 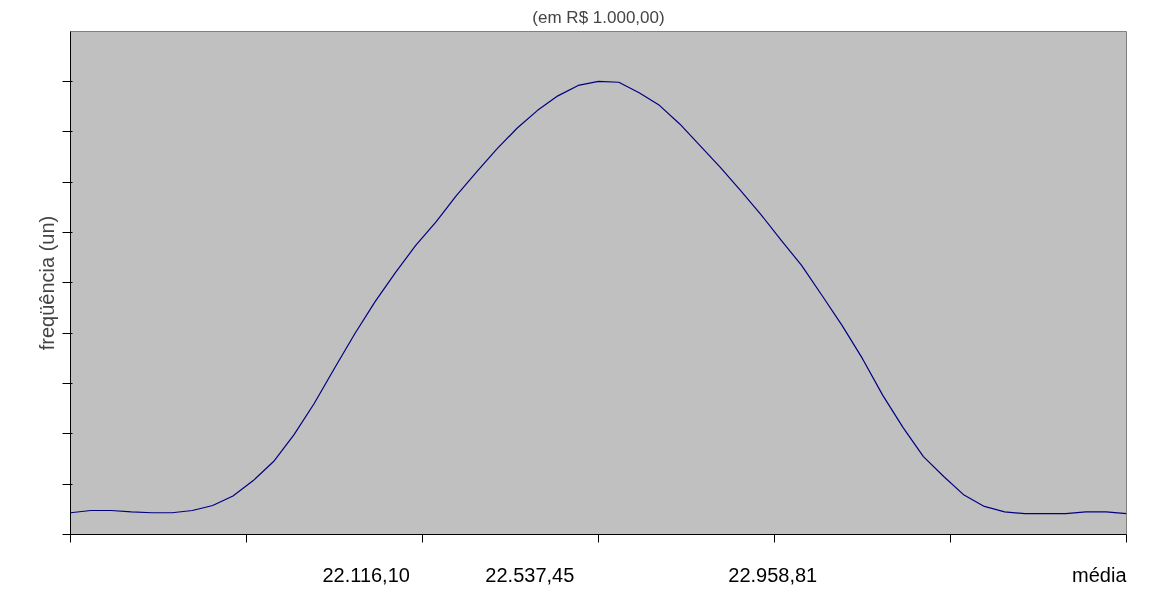 What do you see at coordinates (366, 574) in the screenshot?
I see `text: 22.116,10` at bounding box center [366, 574].